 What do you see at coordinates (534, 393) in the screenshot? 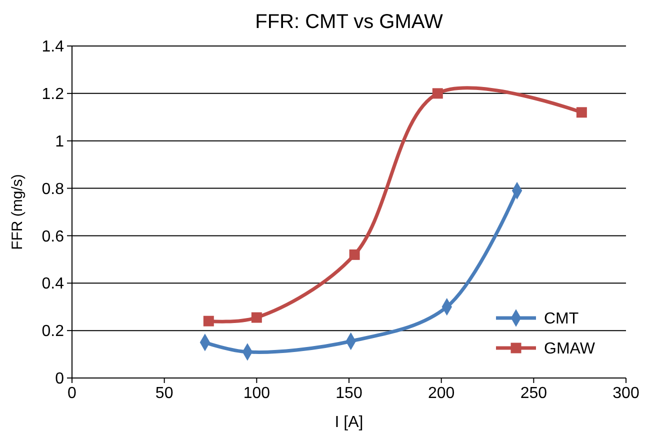
I see `x-tick-label: 250` at bounding box center [534, 393].